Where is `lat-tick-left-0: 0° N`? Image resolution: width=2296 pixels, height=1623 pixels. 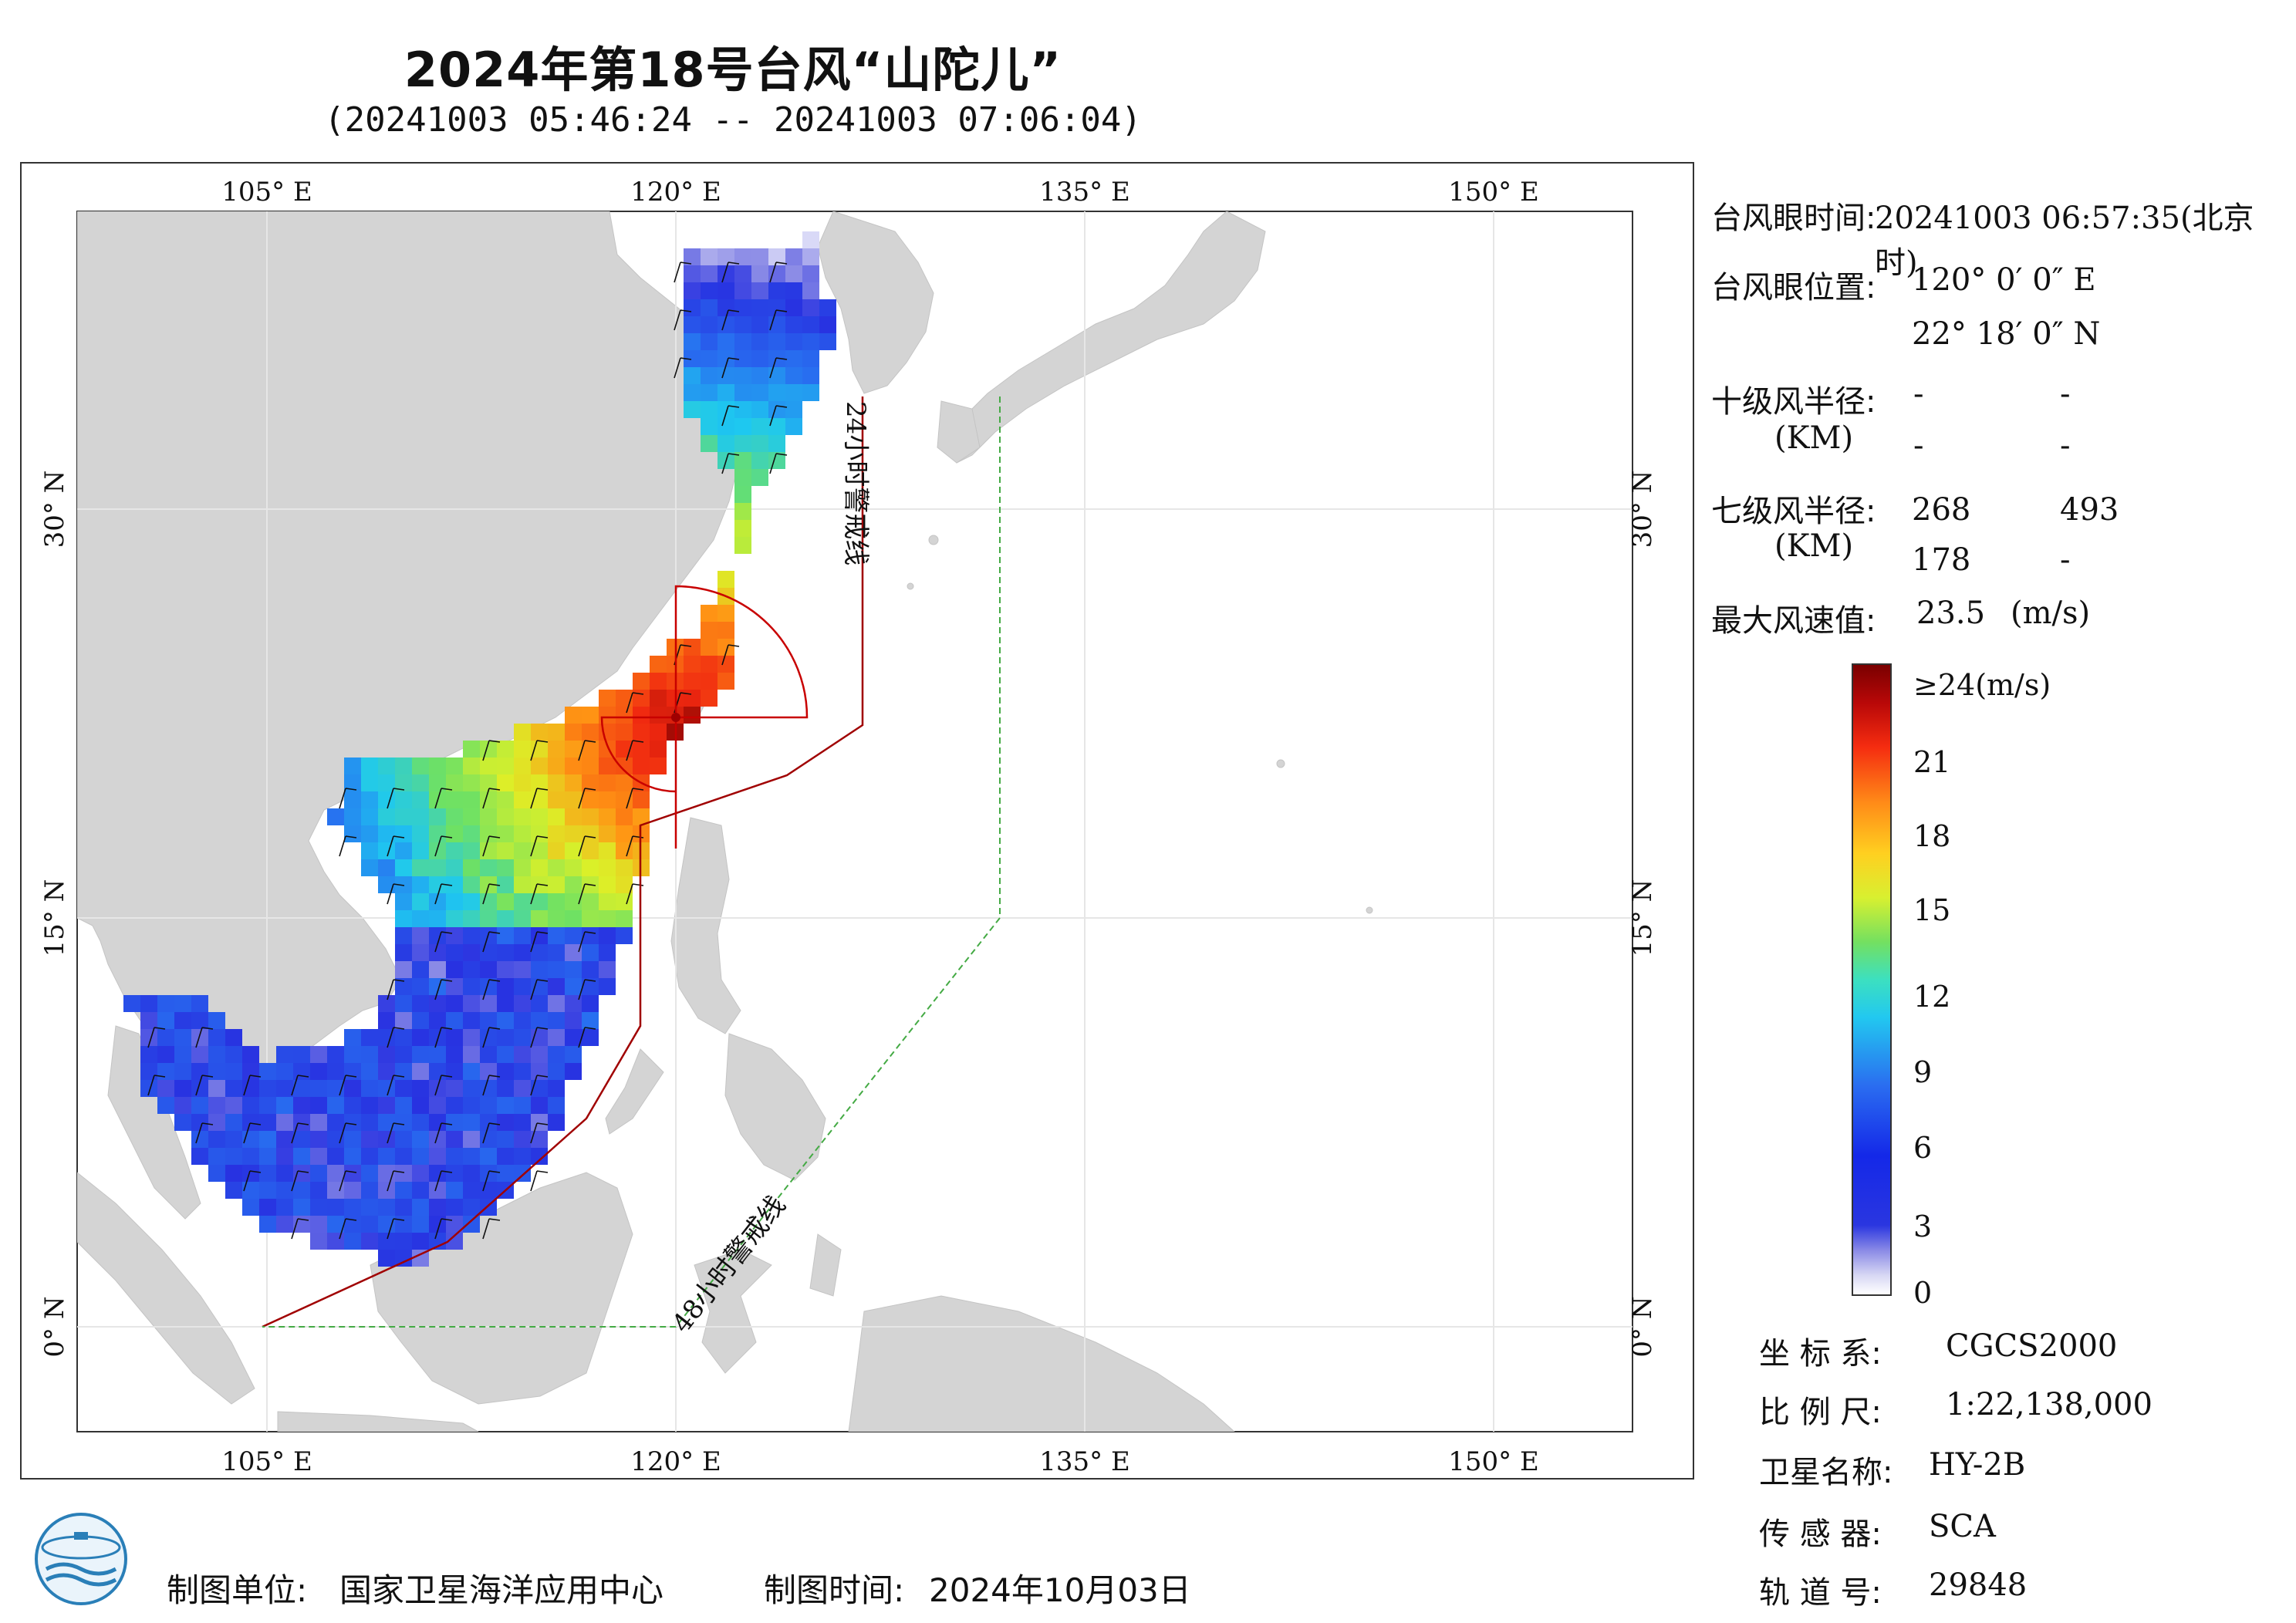
lat-tick-left-0: 0° N is located at coordinates (54, 1326).